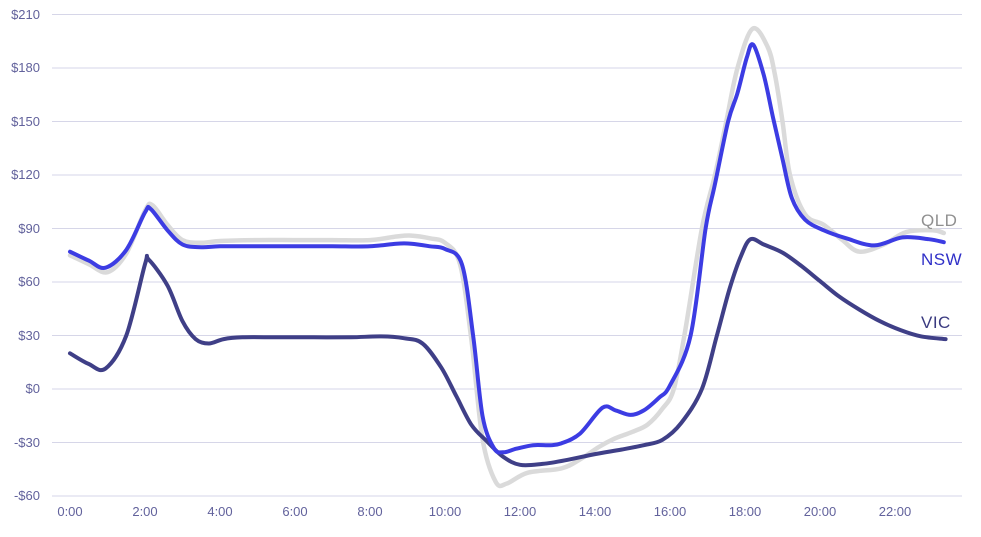 The height and width of the screenshot is (537, 981). I want to click on x-axis-tick-label: 22:00, so click(895, 511).